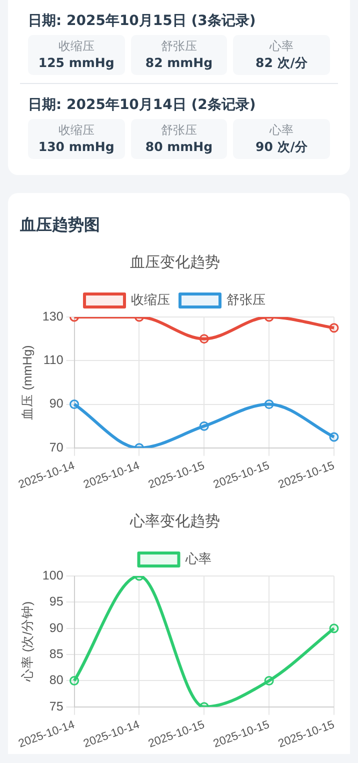 This screenshot has width=358, height=763. Describe the element at coordinates (56, 680) in the screenshot. I see `y-tick-label: 80` at that location.